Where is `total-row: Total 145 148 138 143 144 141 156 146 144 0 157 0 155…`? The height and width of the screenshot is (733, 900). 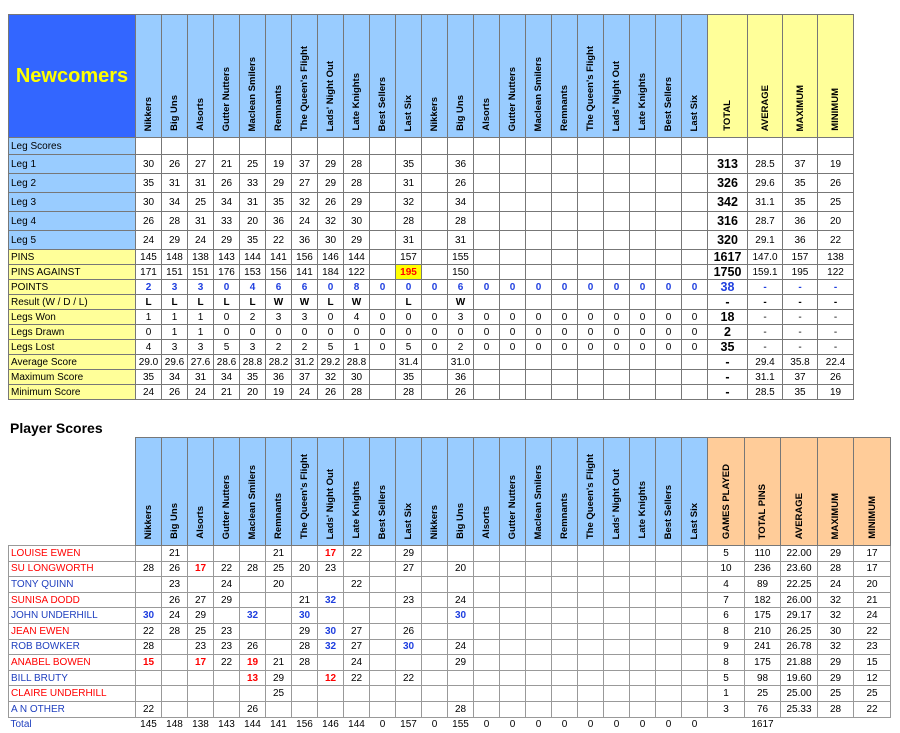
total-row: Total 145 148 138 143 144 141 156 146 144 0 157 0 155… is located at coordinates (449, 725).